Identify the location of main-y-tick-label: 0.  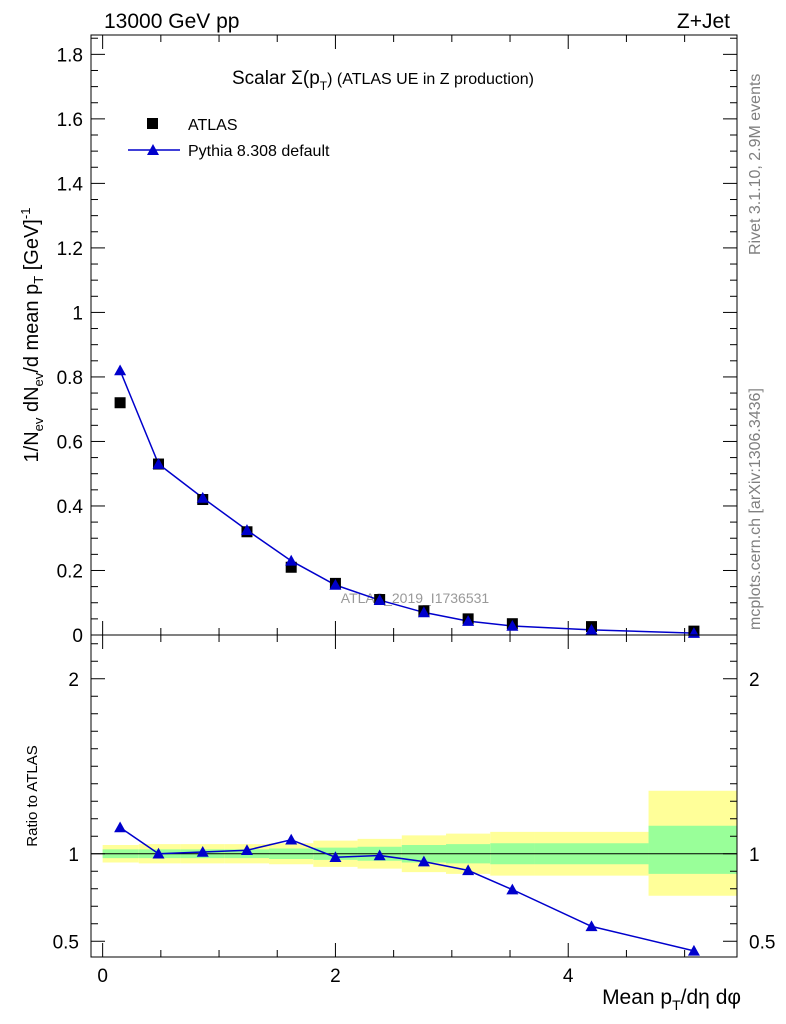
(77, 636).